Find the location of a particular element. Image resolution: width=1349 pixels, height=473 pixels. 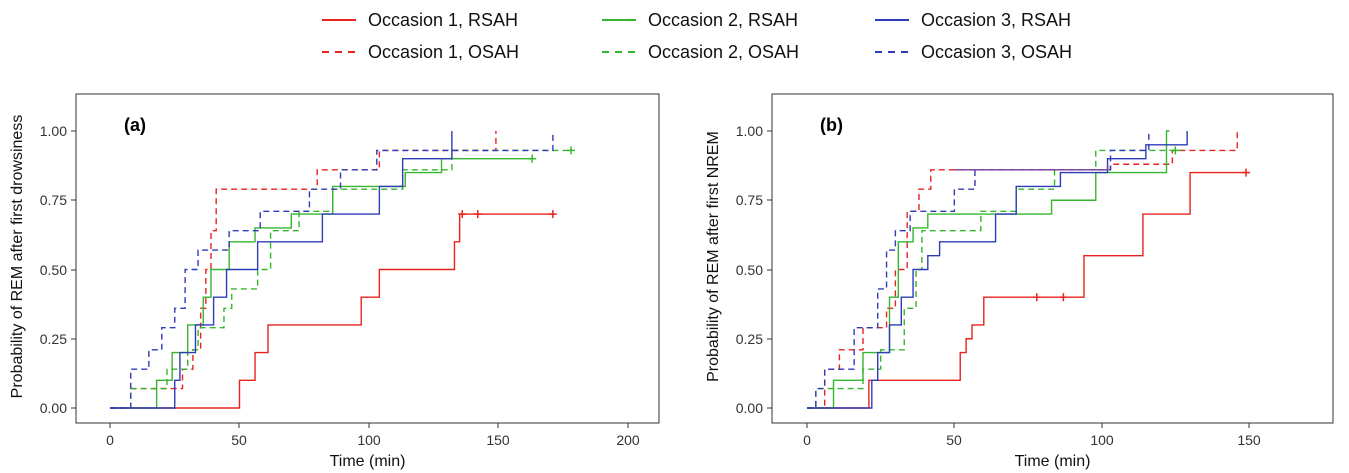

legend-label-occasion-1-osah: Occasion 1, OSAH is located at coordinates (443, 52).